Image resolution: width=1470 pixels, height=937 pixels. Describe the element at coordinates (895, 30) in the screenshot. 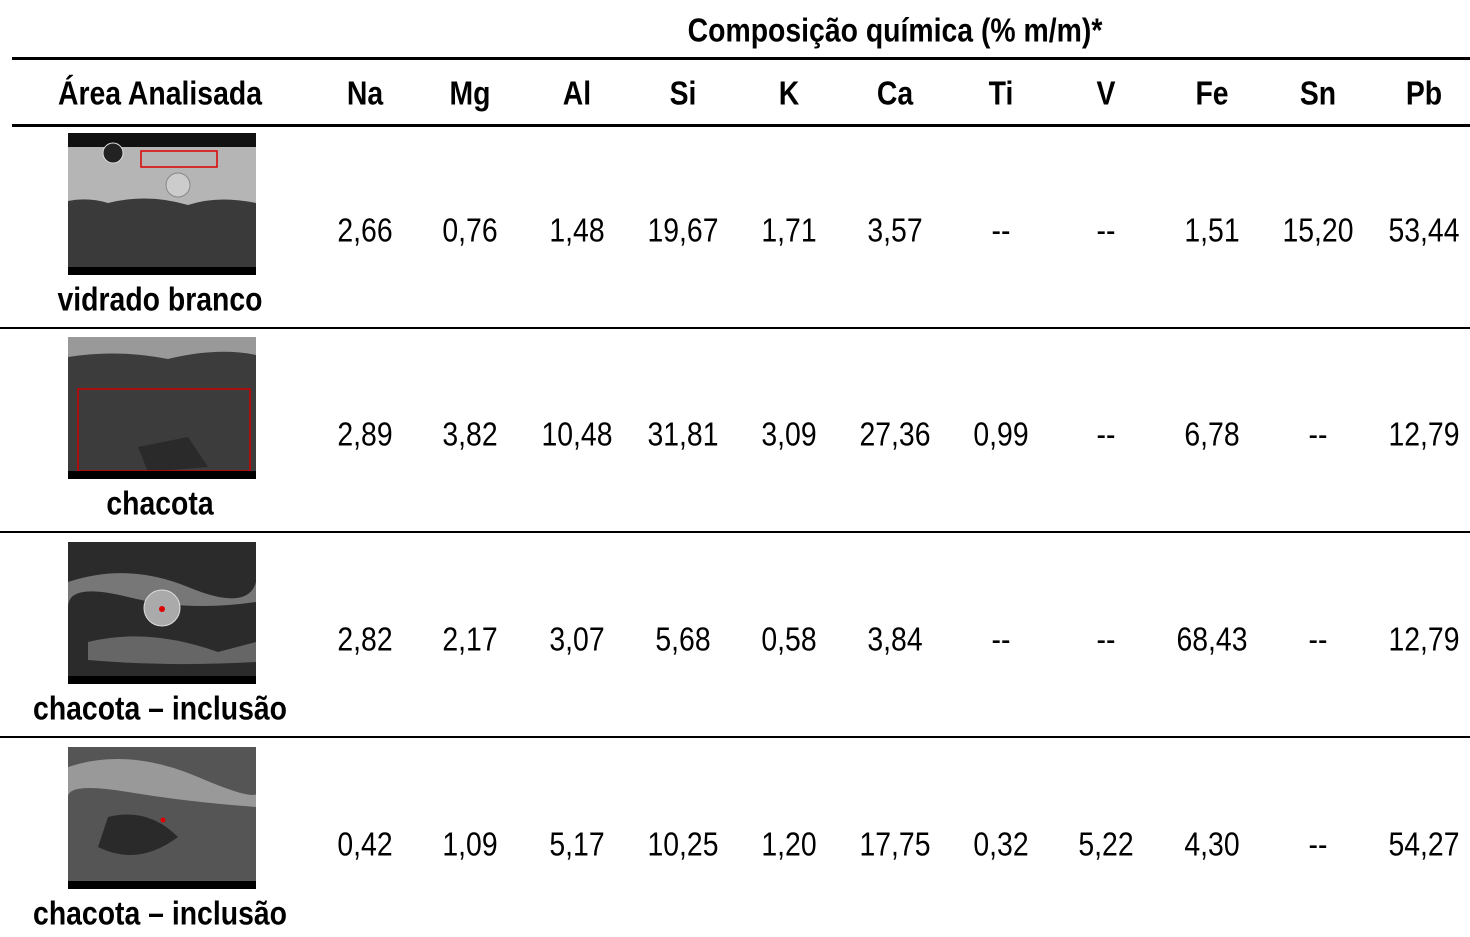

I see `group-title: Composição química (% m/m)*` at that location.